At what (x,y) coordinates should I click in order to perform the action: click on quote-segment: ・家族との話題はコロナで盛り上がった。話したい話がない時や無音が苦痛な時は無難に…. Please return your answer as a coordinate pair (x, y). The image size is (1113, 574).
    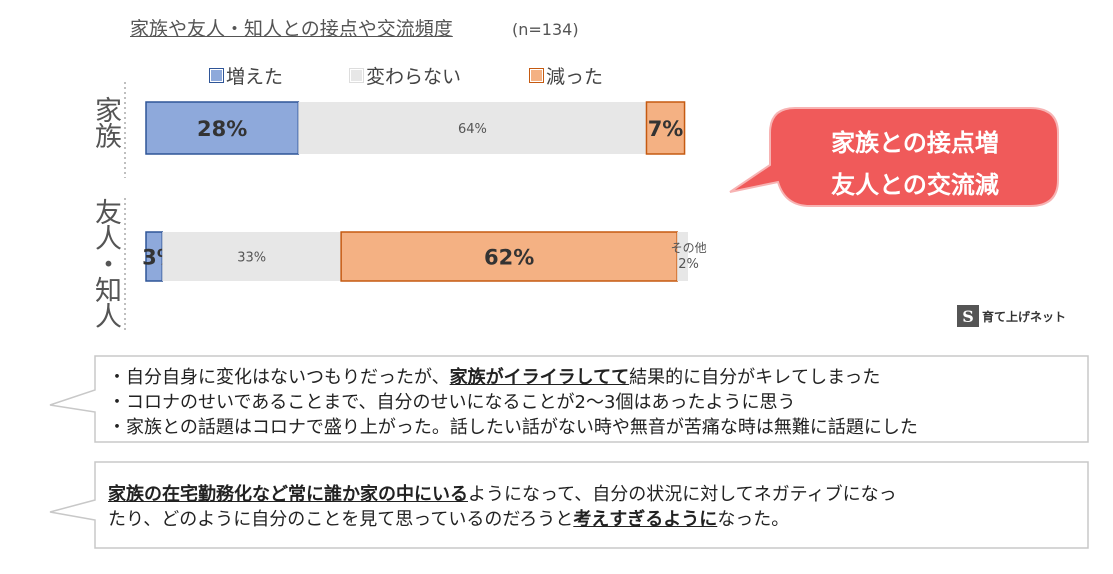
    Looking at the image, I should click on (513, 427).